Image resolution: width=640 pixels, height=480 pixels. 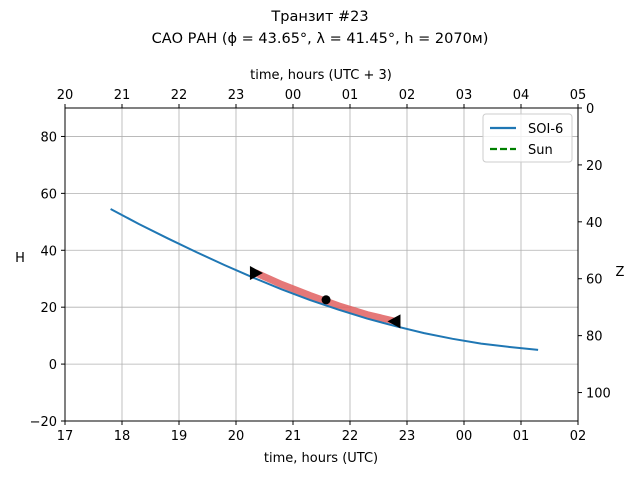 What do you see at coordinates (179, 95) in the screenshot?
I see `x-top-tick-label-2: 22` at bounding box center [179, 95].